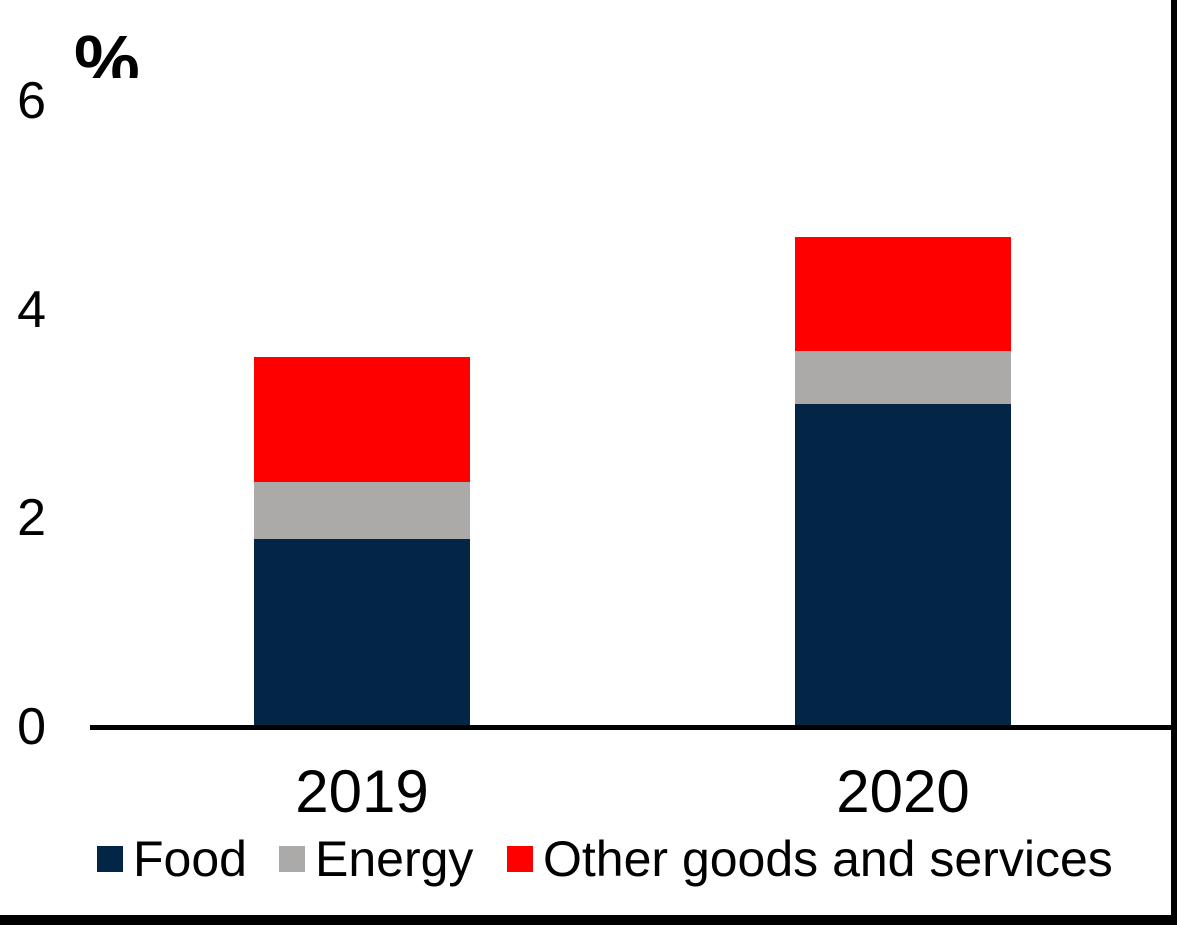 The image size is (1177, 925). I want to click on bar-segment-2019-food, so click(362, 633).